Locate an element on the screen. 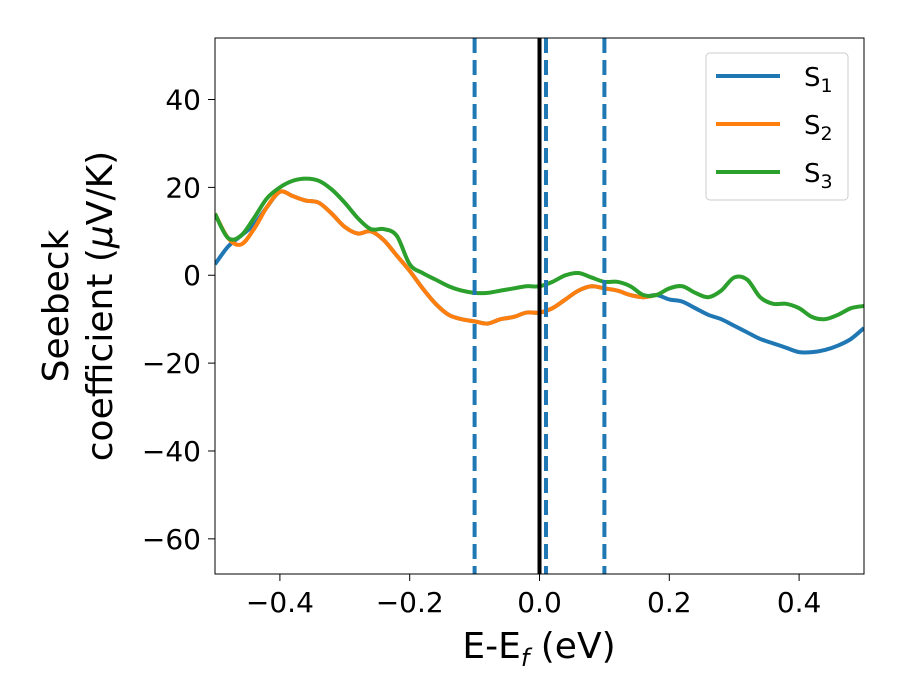  legend-box is located at coordinates (777, 126).